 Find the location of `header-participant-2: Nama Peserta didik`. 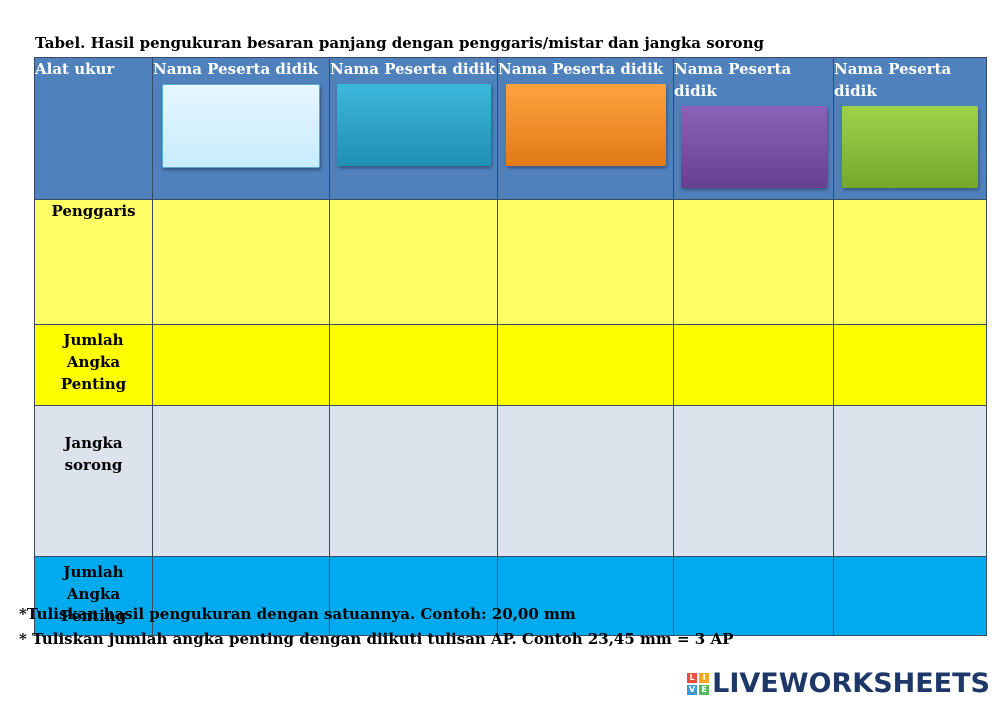

header-participant-2: Nama Peserta didik is located at coordinates (413, 128).